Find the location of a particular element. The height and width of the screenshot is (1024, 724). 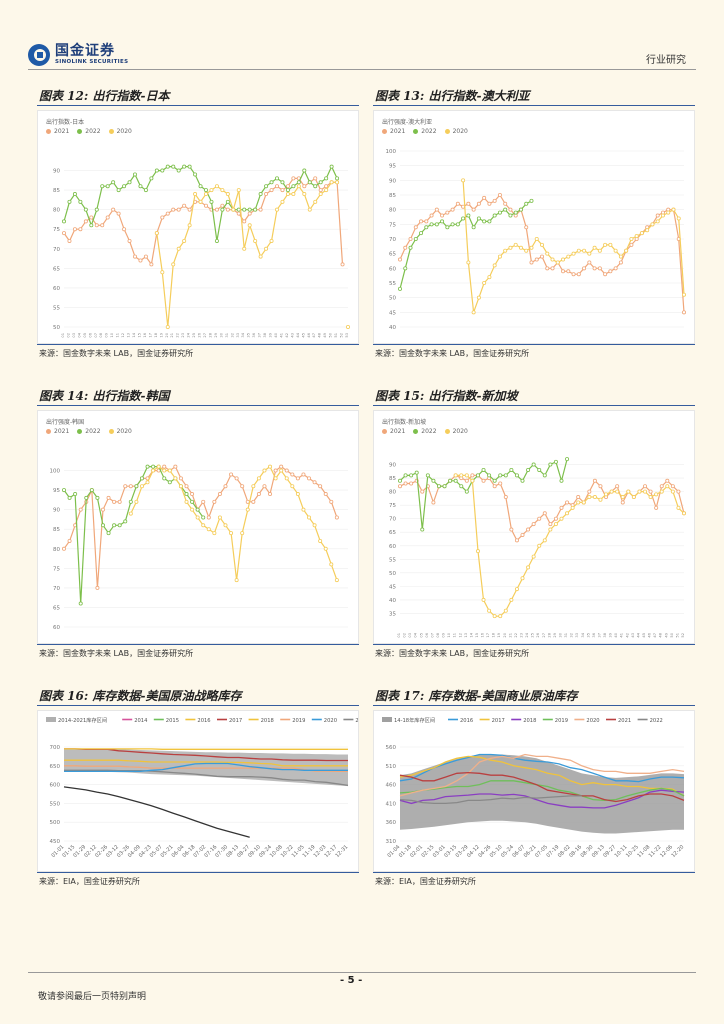

y-tick-label: 80 is located at coordinates (392, 493).